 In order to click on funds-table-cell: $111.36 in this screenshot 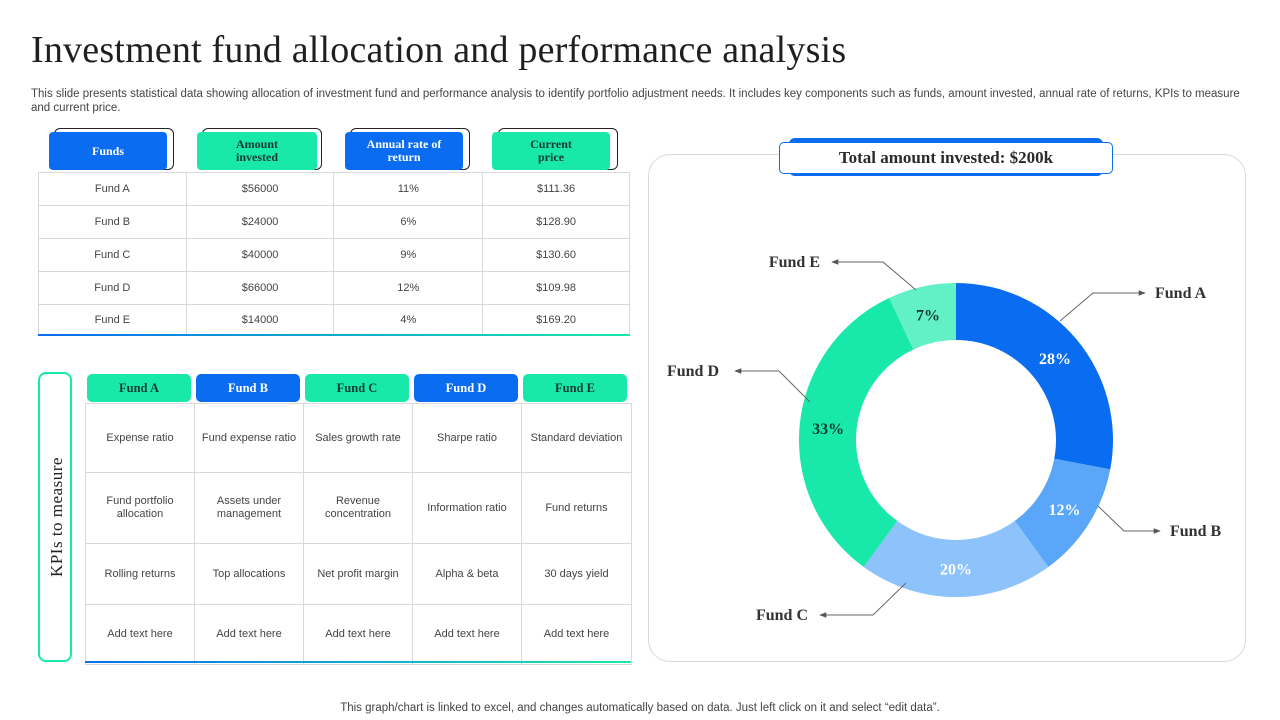, I will do `click(556, 189)`.